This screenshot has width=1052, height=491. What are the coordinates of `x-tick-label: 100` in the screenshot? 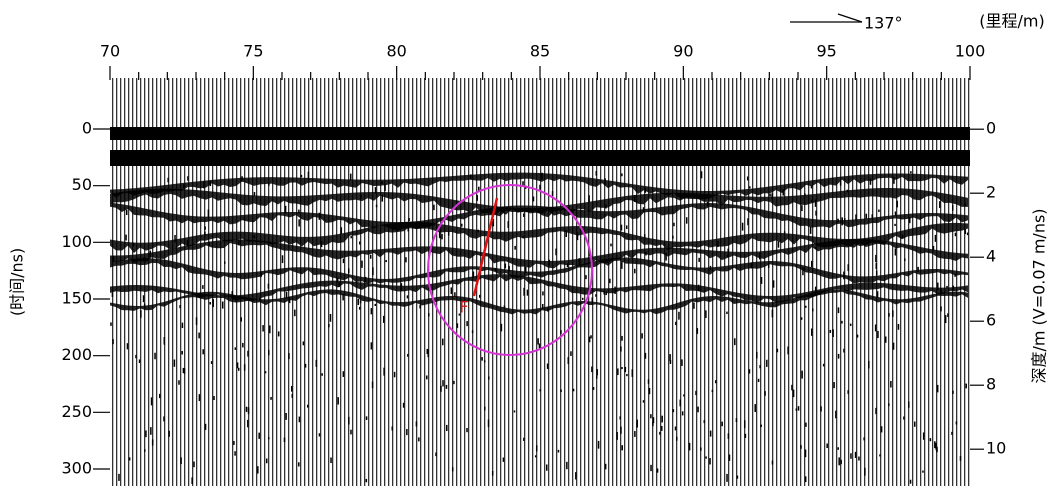 It's located at (970, 51).